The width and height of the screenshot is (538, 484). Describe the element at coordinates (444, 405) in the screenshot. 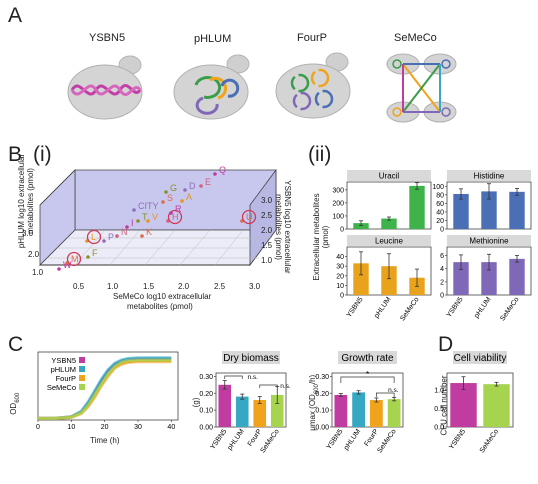

I see `cell-viability-ylabel: CFU cell number` at that location.